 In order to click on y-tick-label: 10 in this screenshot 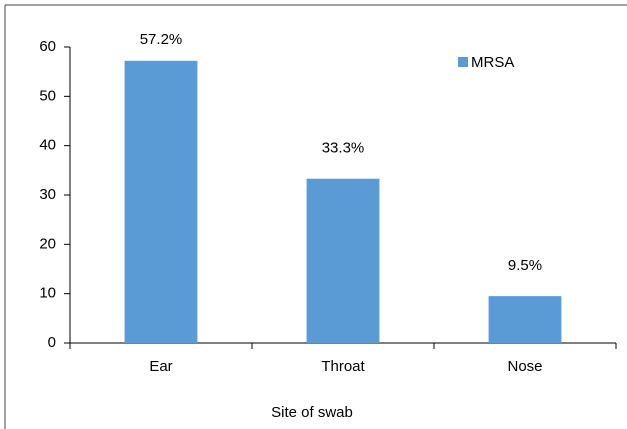, I will do `click(47, 293)`.